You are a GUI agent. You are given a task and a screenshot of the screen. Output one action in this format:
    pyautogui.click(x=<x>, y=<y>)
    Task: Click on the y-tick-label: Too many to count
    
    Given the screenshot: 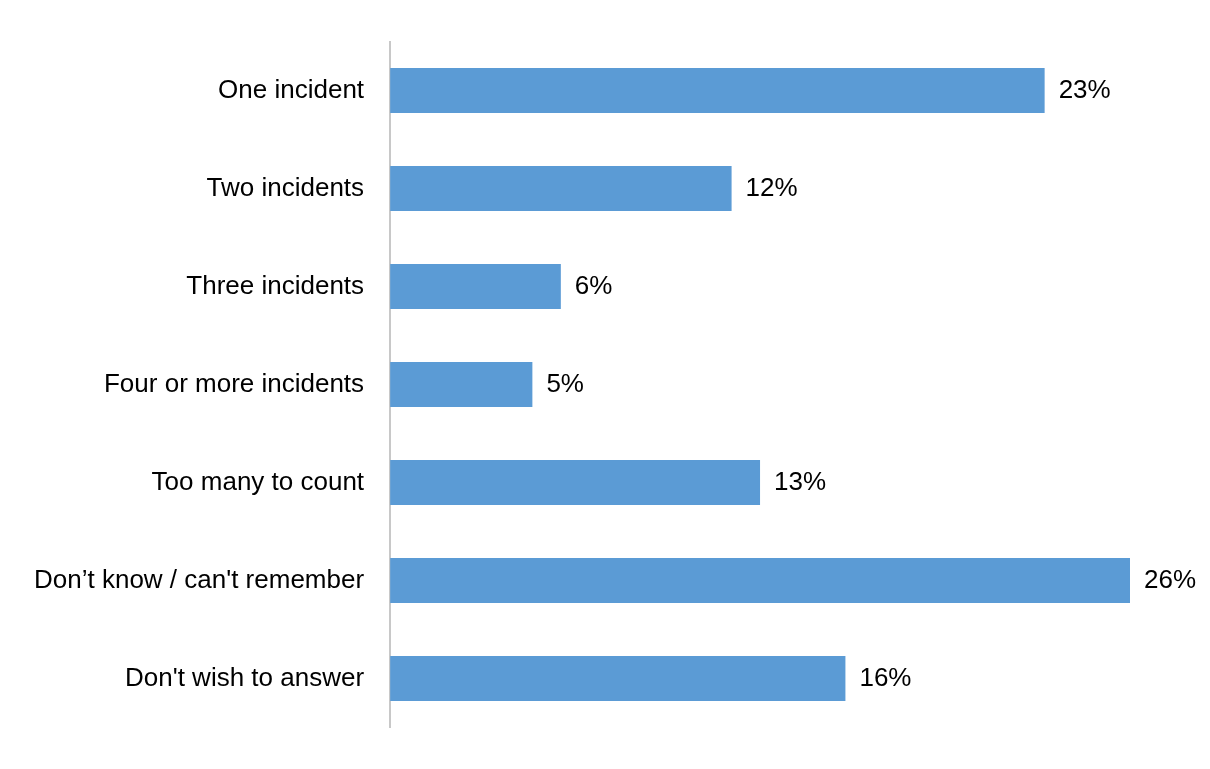 What is the action you would take?
    pyautogui.click(x=258, y=480)
    